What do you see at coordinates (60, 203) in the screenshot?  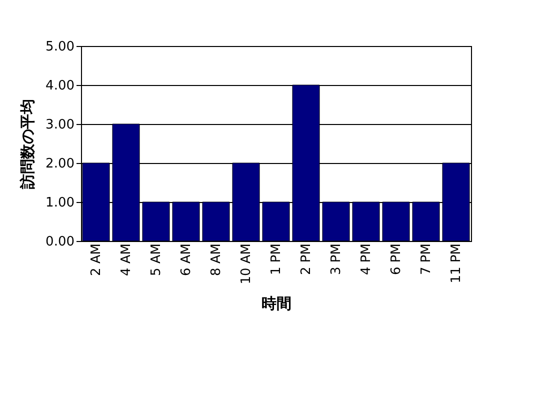 I see `y-tick-label: 1.00` at bounding box center [60, 203].